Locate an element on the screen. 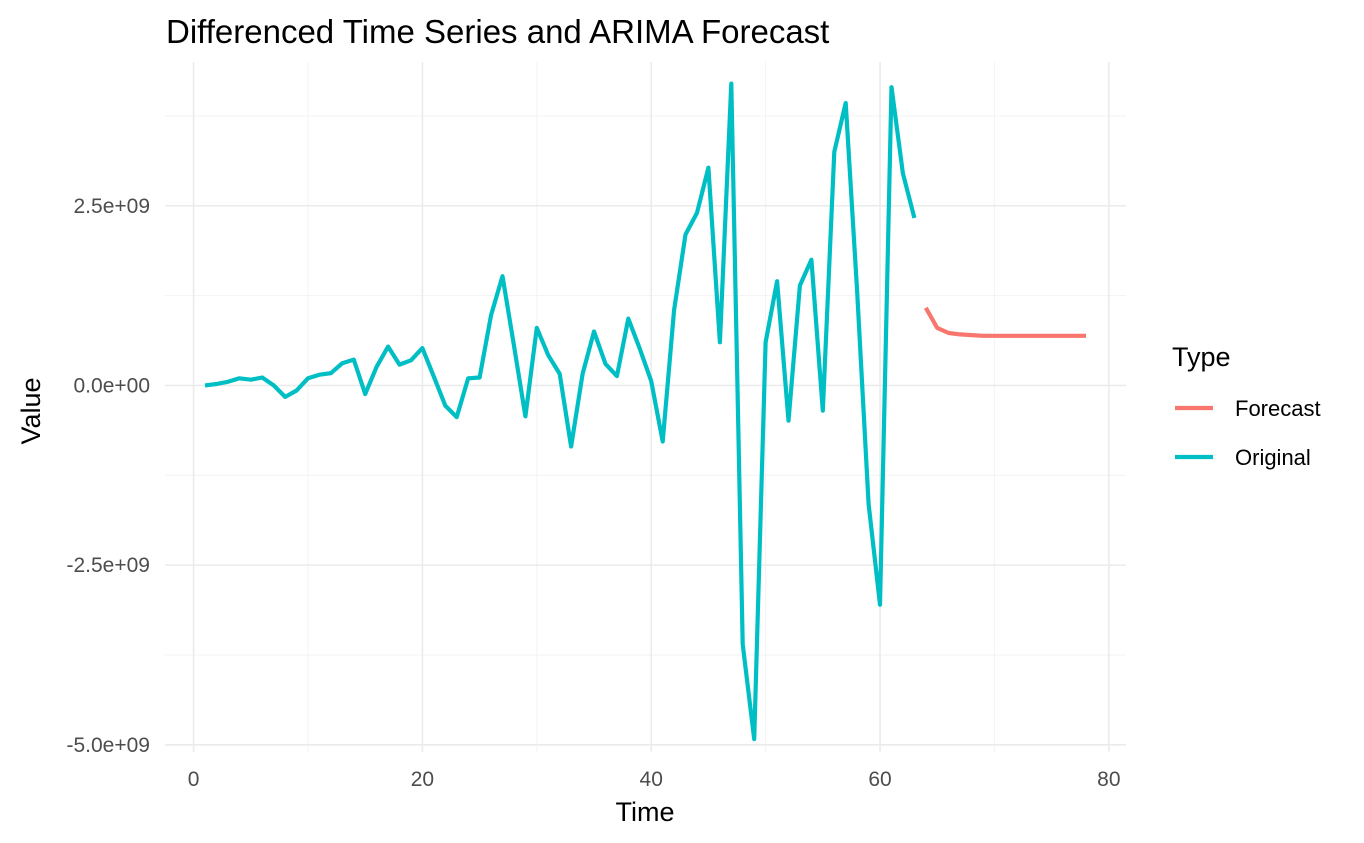 The width and height of the screenshot is (1364, 843). y-tick-label: -2.5e+09 is located at coordinates (109, 565).